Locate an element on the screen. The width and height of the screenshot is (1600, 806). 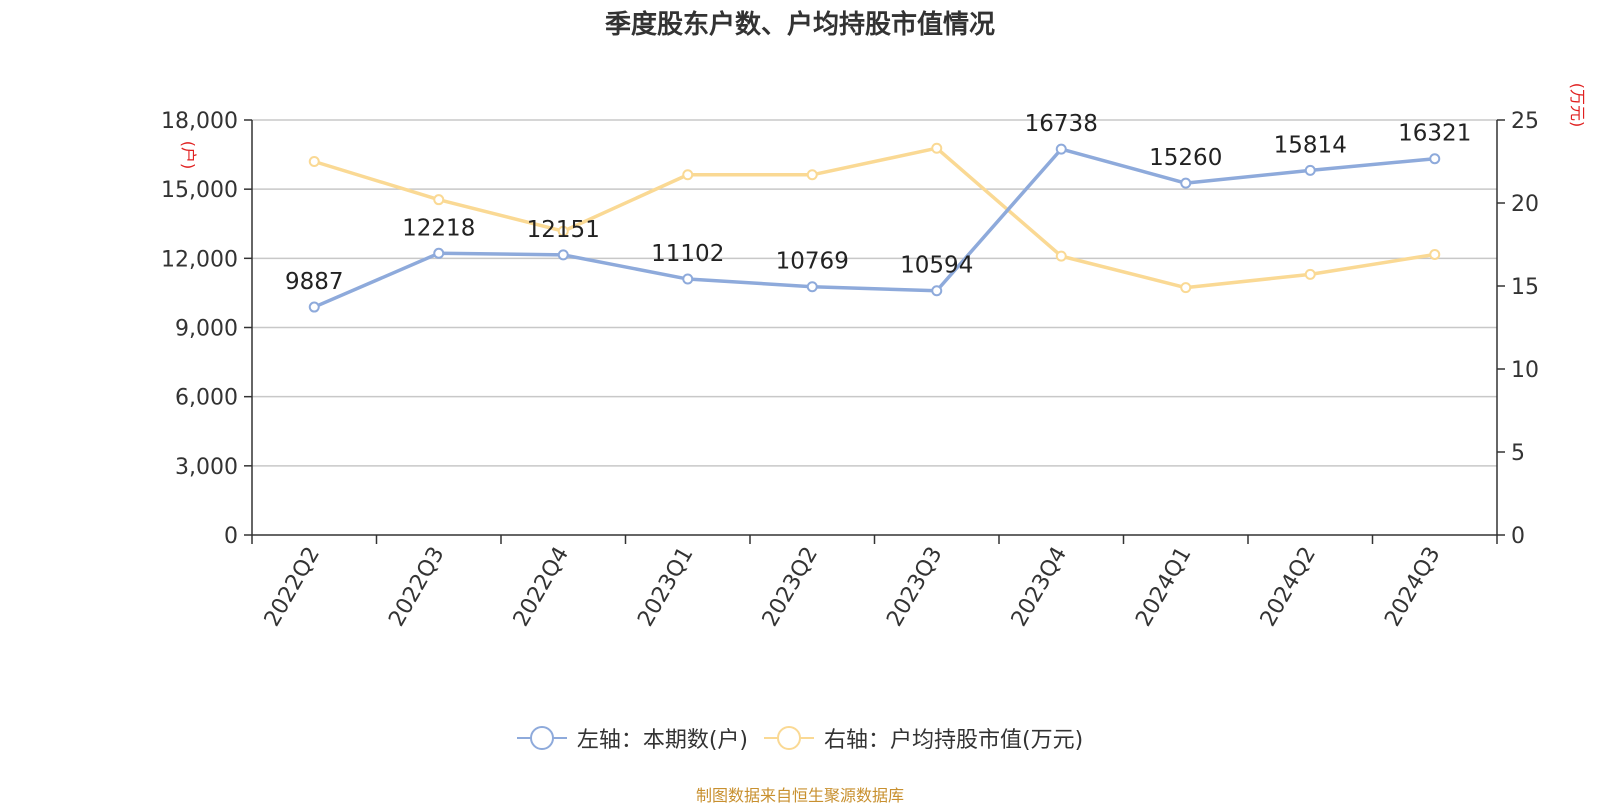
legend-item-right-series: 右轴：户均持股市值(万元) is located at coordinates (923, 738).